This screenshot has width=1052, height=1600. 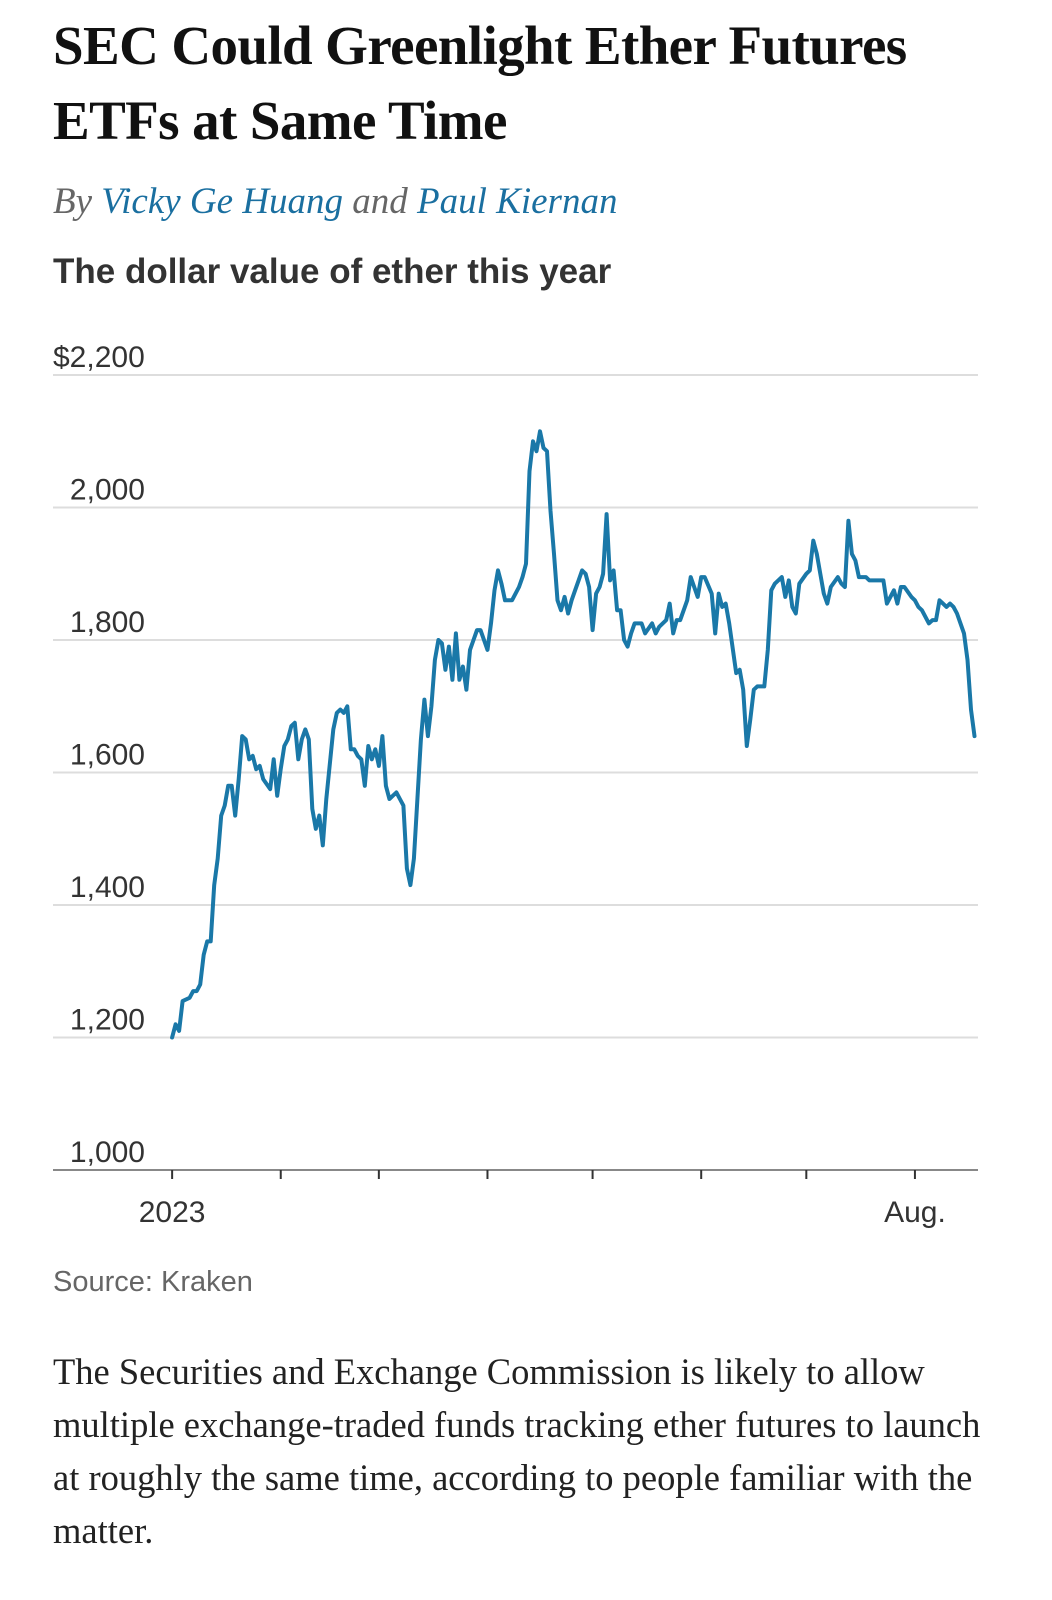 What do you see at coordinates (107, 1152) in the screenshot?
I see `y-tick-label: 1,000` at bounding box center [107, 1152].